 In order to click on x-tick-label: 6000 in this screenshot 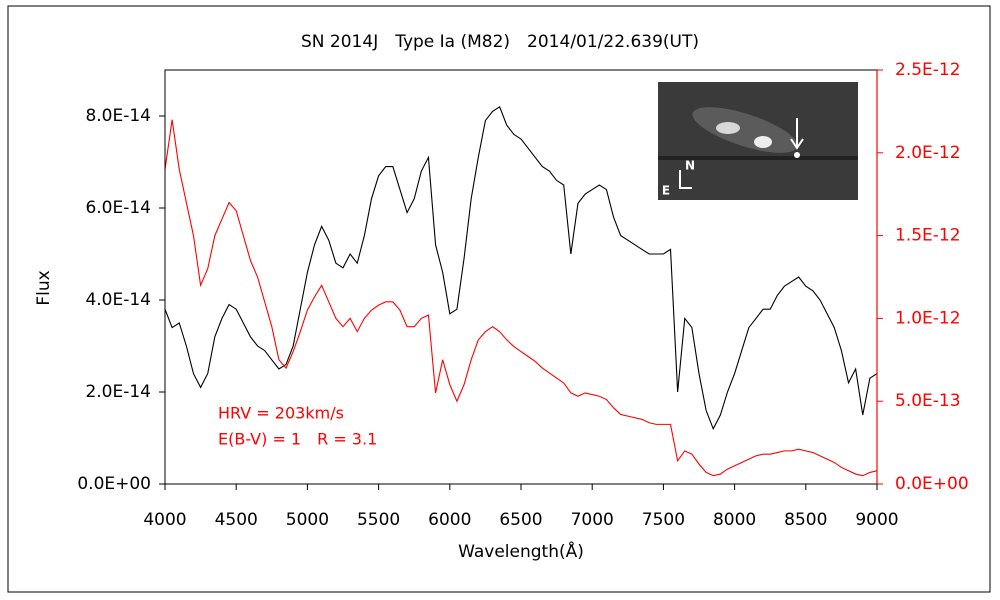, I will do `click(449, 520)`.